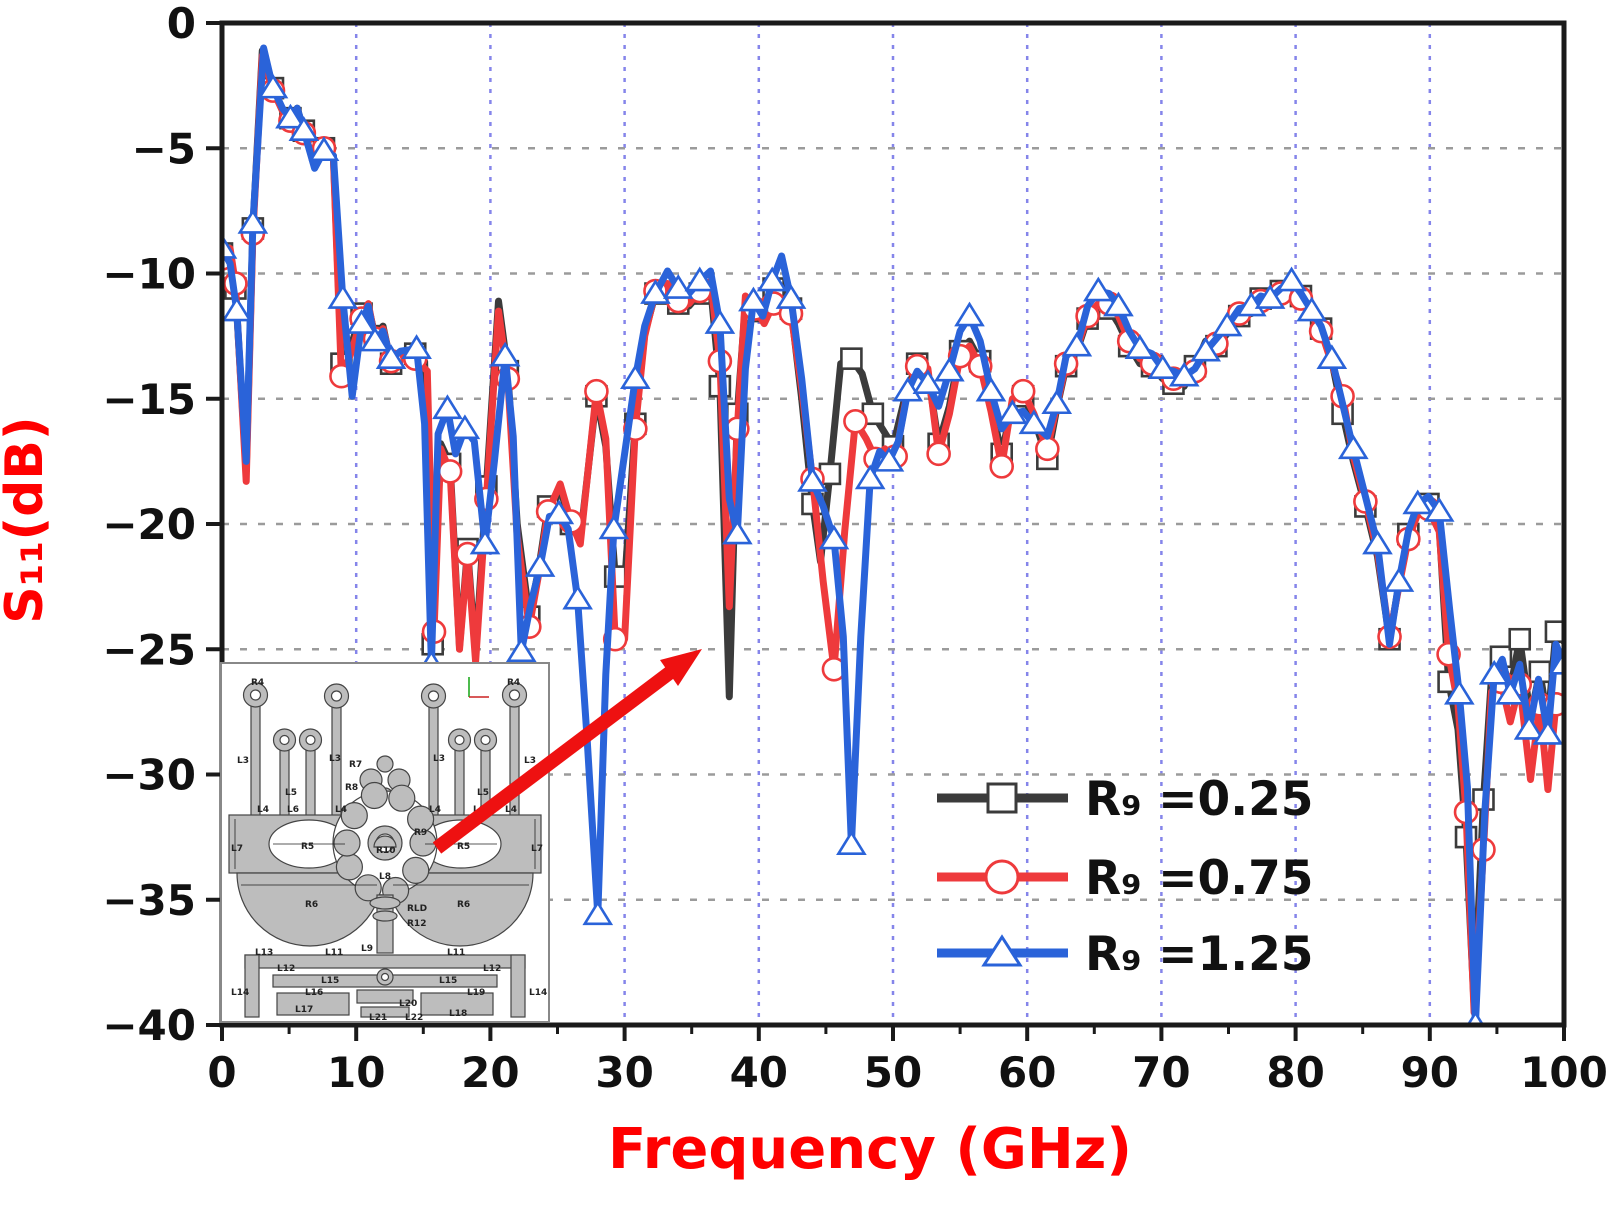 The height and width of the screenshot is (1215, 1611). Describe the element at coordinates (27, 519) in the screenshot. I see `y-axis-title: S₁₁(dB)` at that location.